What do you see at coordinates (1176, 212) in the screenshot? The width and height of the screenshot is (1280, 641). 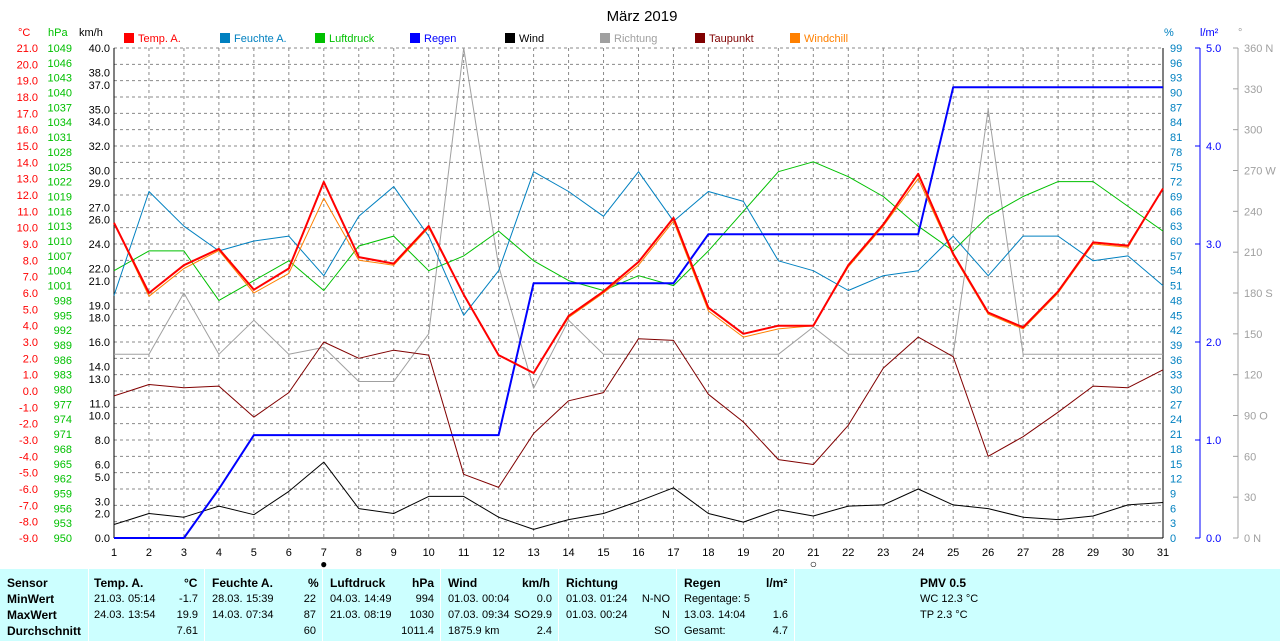 I see `y-tick-humidity: 66` at bounding box center [1176, 212].